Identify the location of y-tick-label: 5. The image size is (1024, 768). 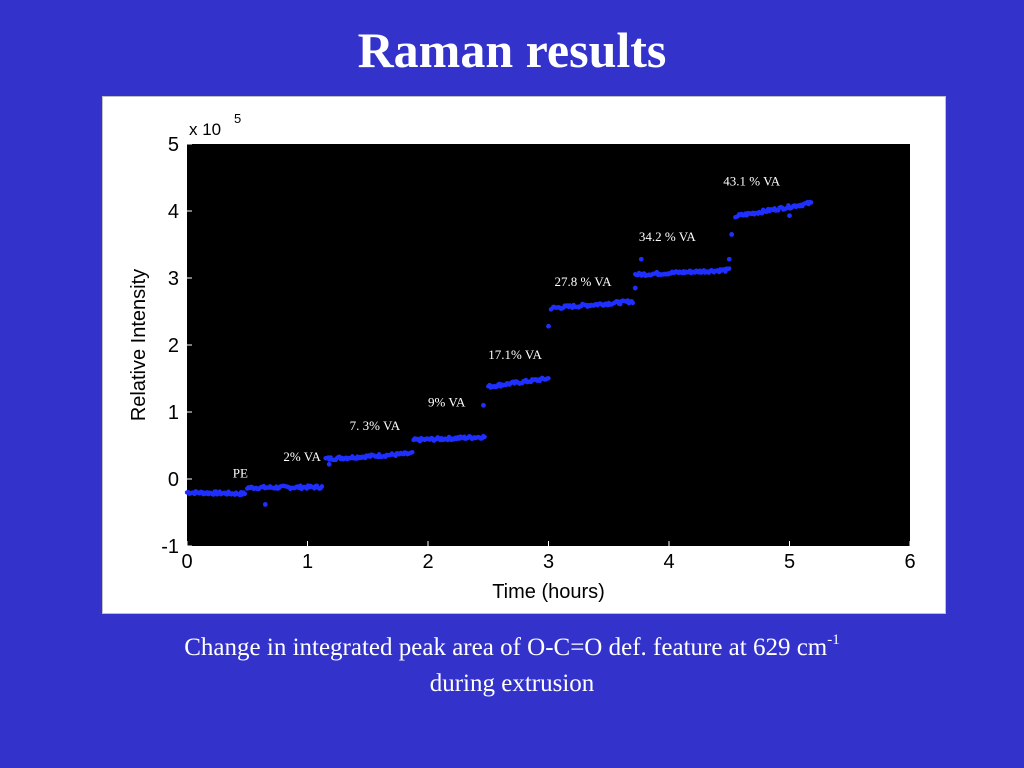
(173, 145).